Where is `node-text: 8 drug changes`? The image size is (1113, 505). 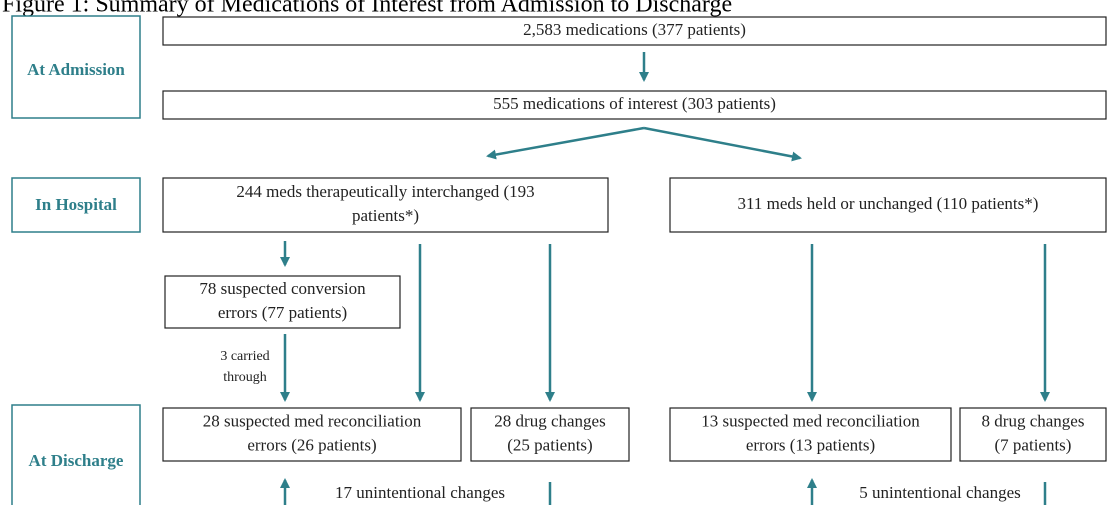
node-text: 8 drug changes is located at coordinates (1033, 420).